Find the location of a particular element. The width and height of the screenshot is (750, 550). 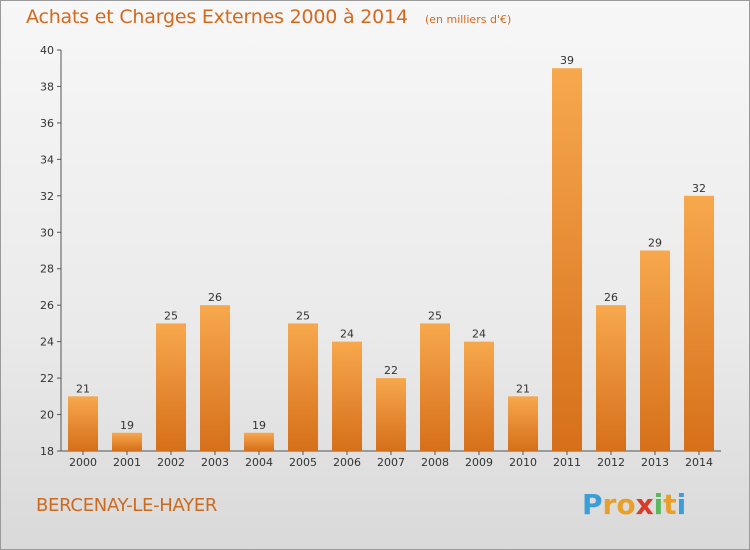

bar-2012 is located at coordinates (611, 378).